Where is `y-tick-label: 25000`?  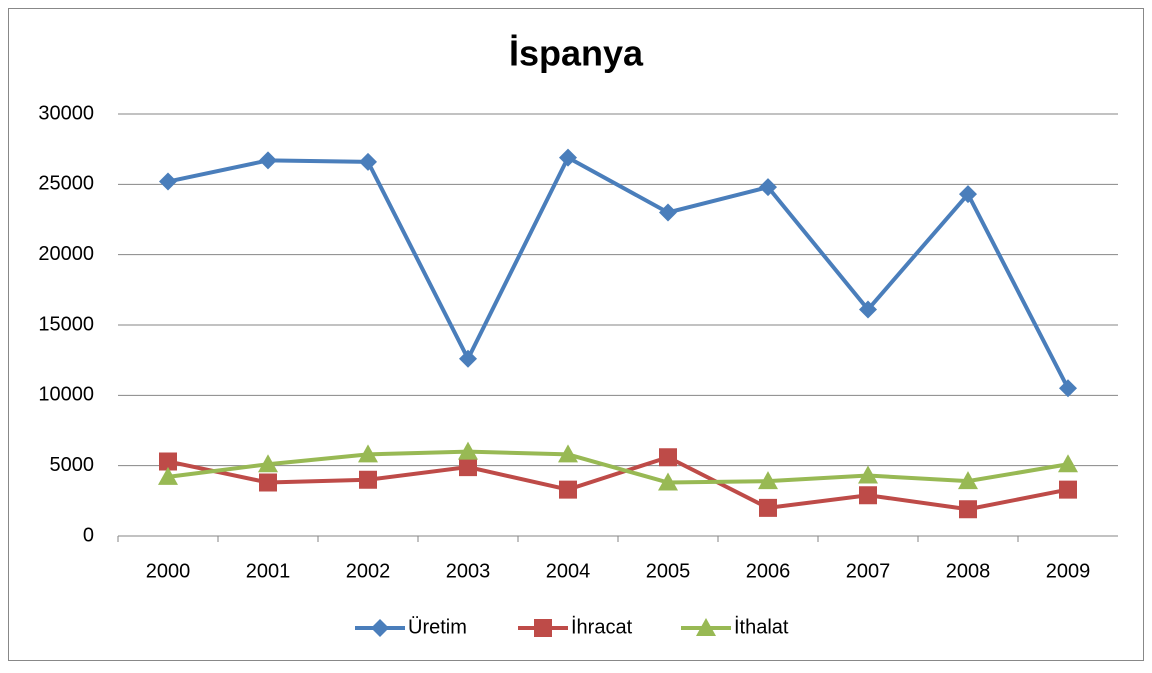
y-tick-label: 25000 is located at coordinates (66, 184).